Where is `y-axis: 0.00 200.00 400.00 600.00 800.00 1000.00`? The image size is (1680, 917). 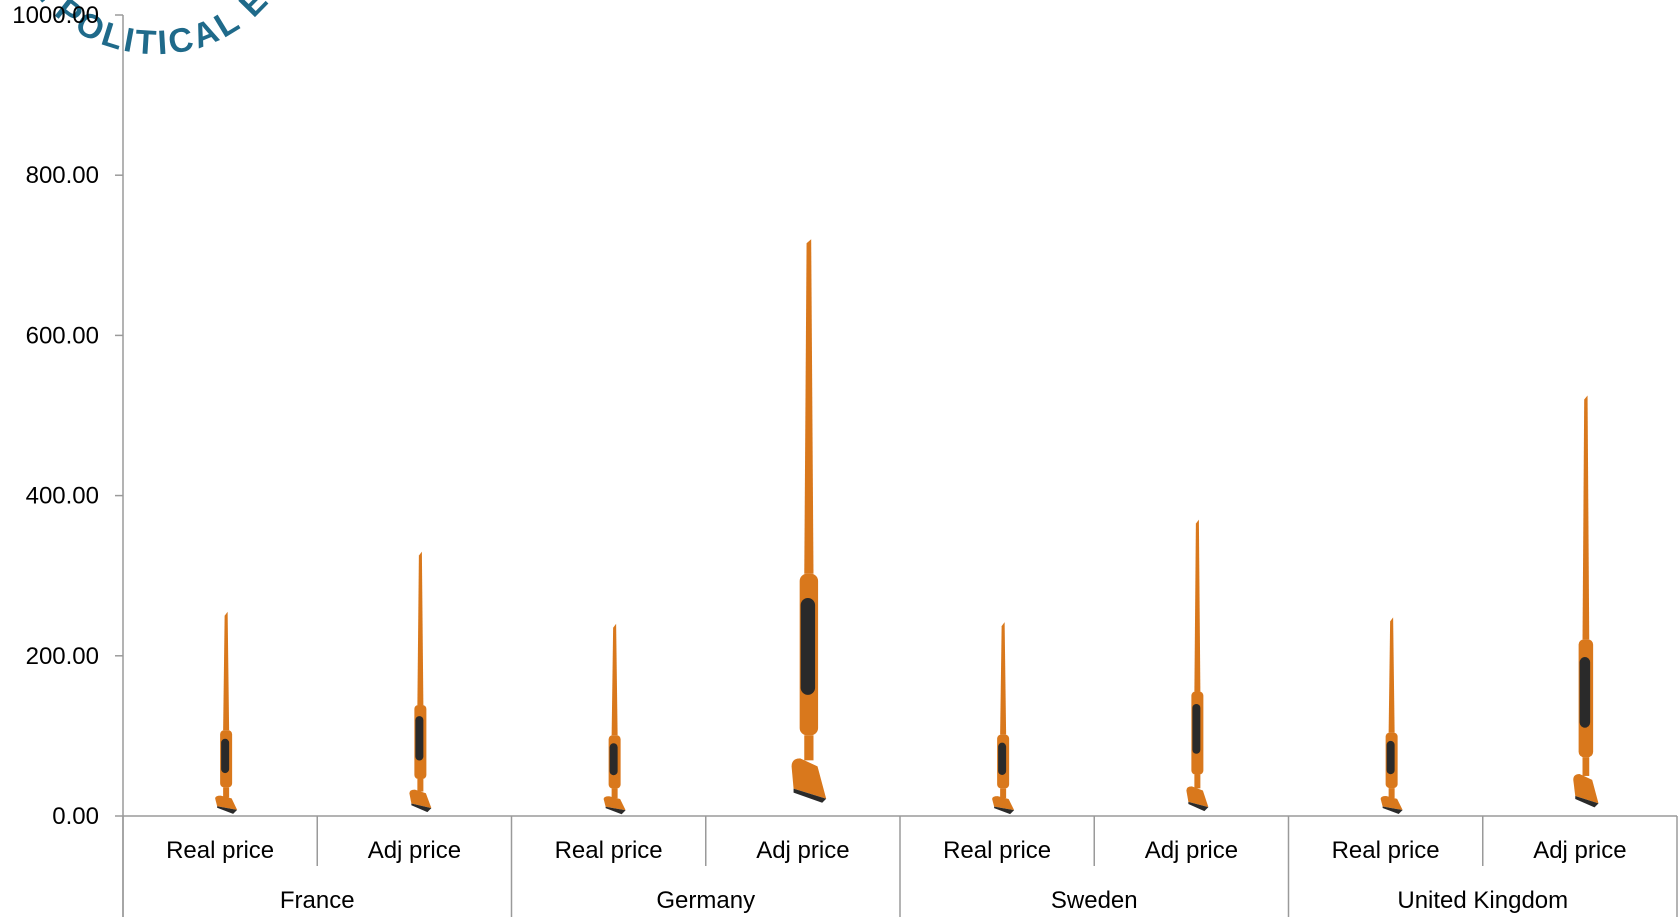
y-axis: 0.00 200.00 400.00 600.00 800.00 1000.00 is located at coordinates (68, 459).